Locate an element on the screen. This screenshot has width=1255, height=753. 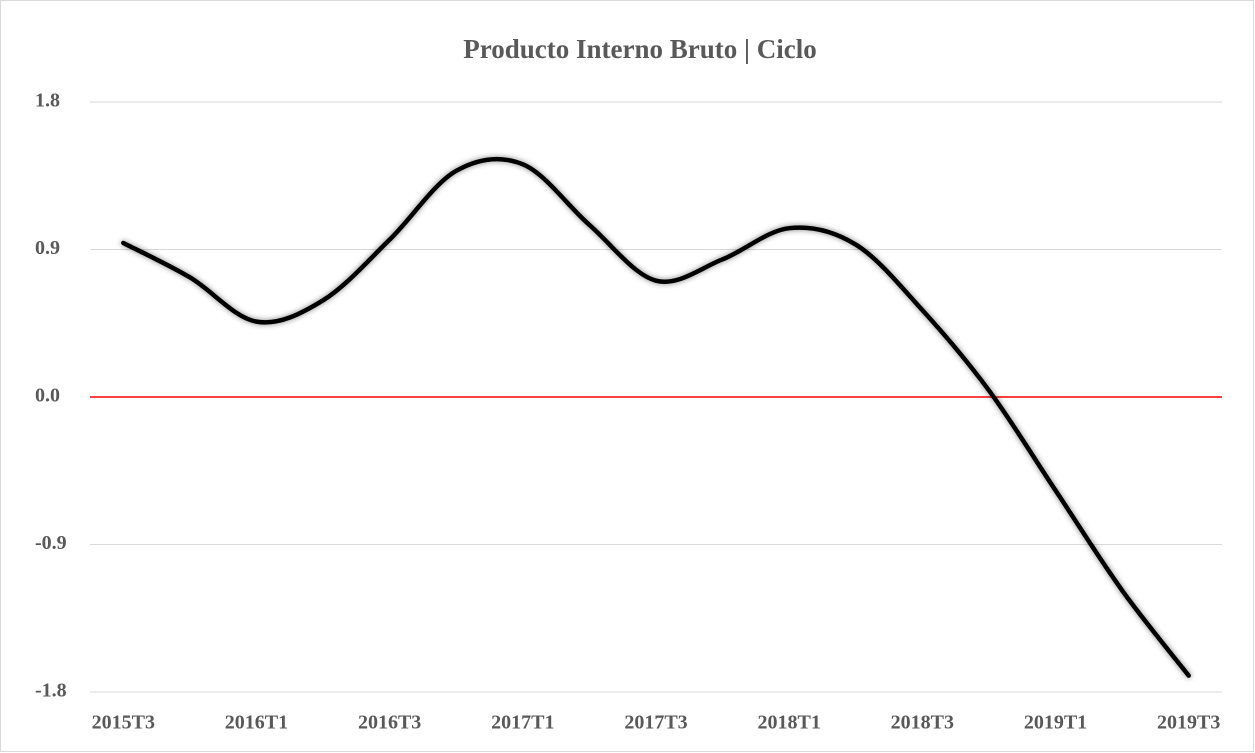
y-tick-label: -1.8 is located at coordinates (51, 691).